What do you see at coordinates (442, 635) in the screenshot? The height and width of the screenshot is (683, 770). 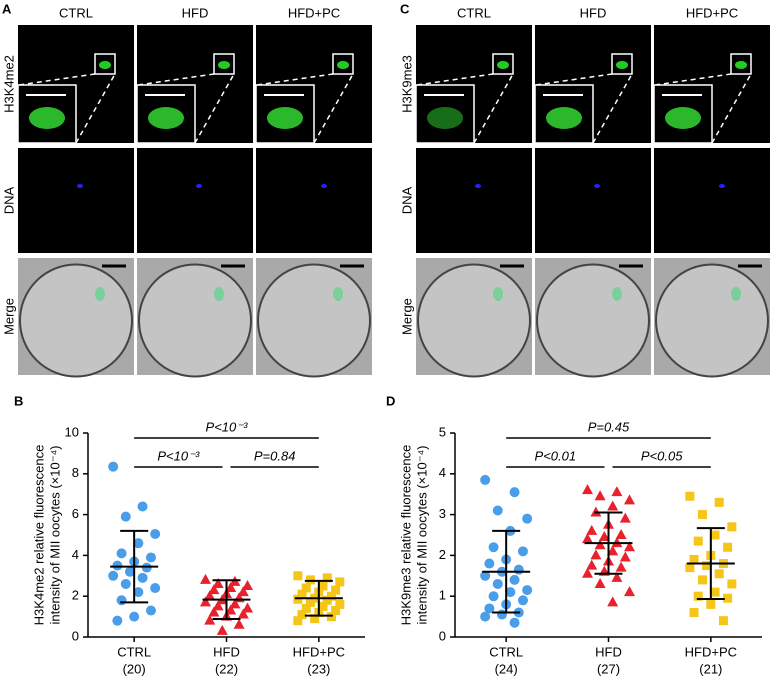 I see `y-tick-label: 0` at bounding box center [442, 635].